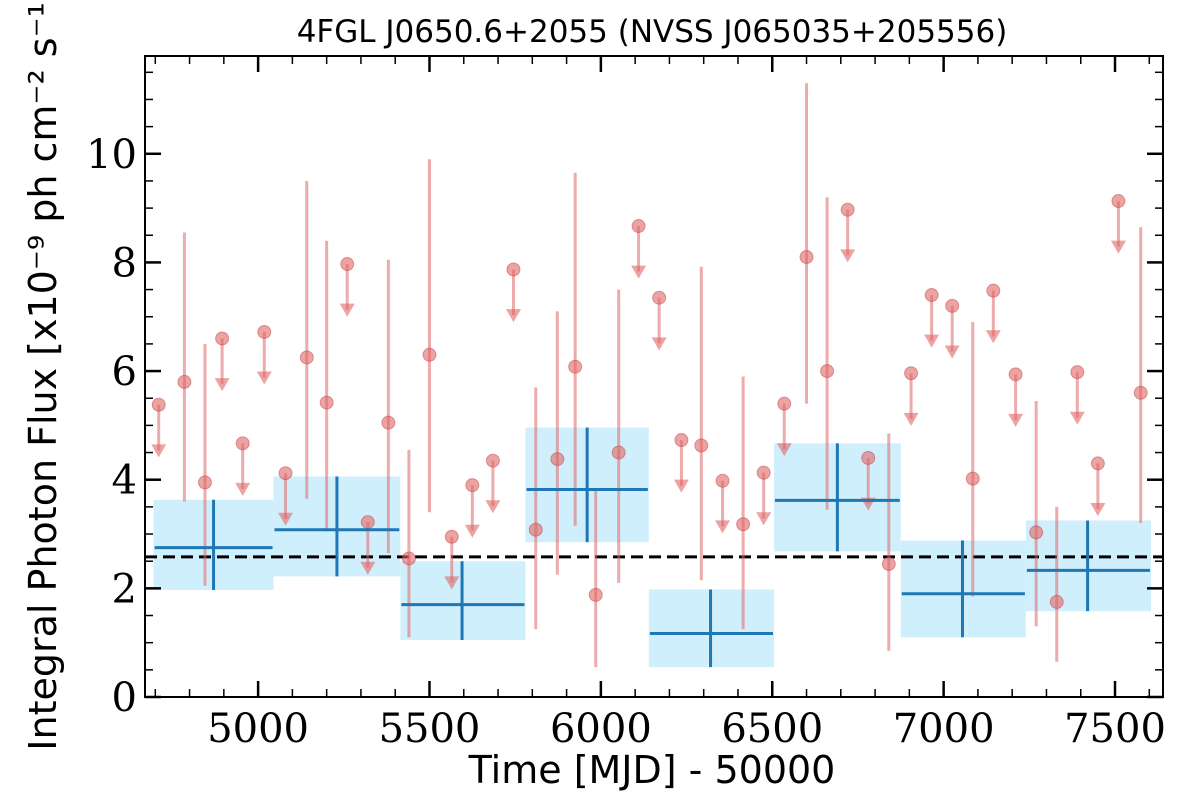  Describe the element at coordinates (1115, 729) in the screenshot. I see `x-tick-label: 7500` at that location.